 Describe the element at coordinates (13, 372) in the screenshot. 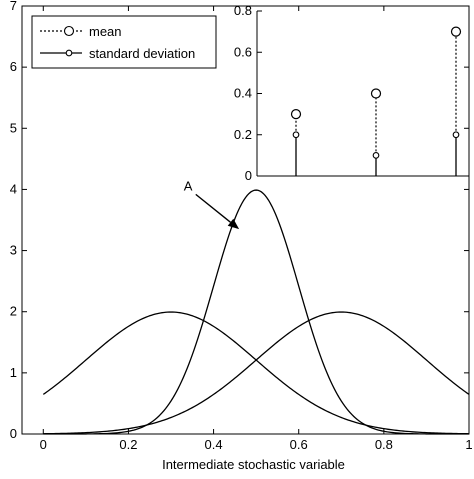

I see `y-tick-label: 1` at that location.